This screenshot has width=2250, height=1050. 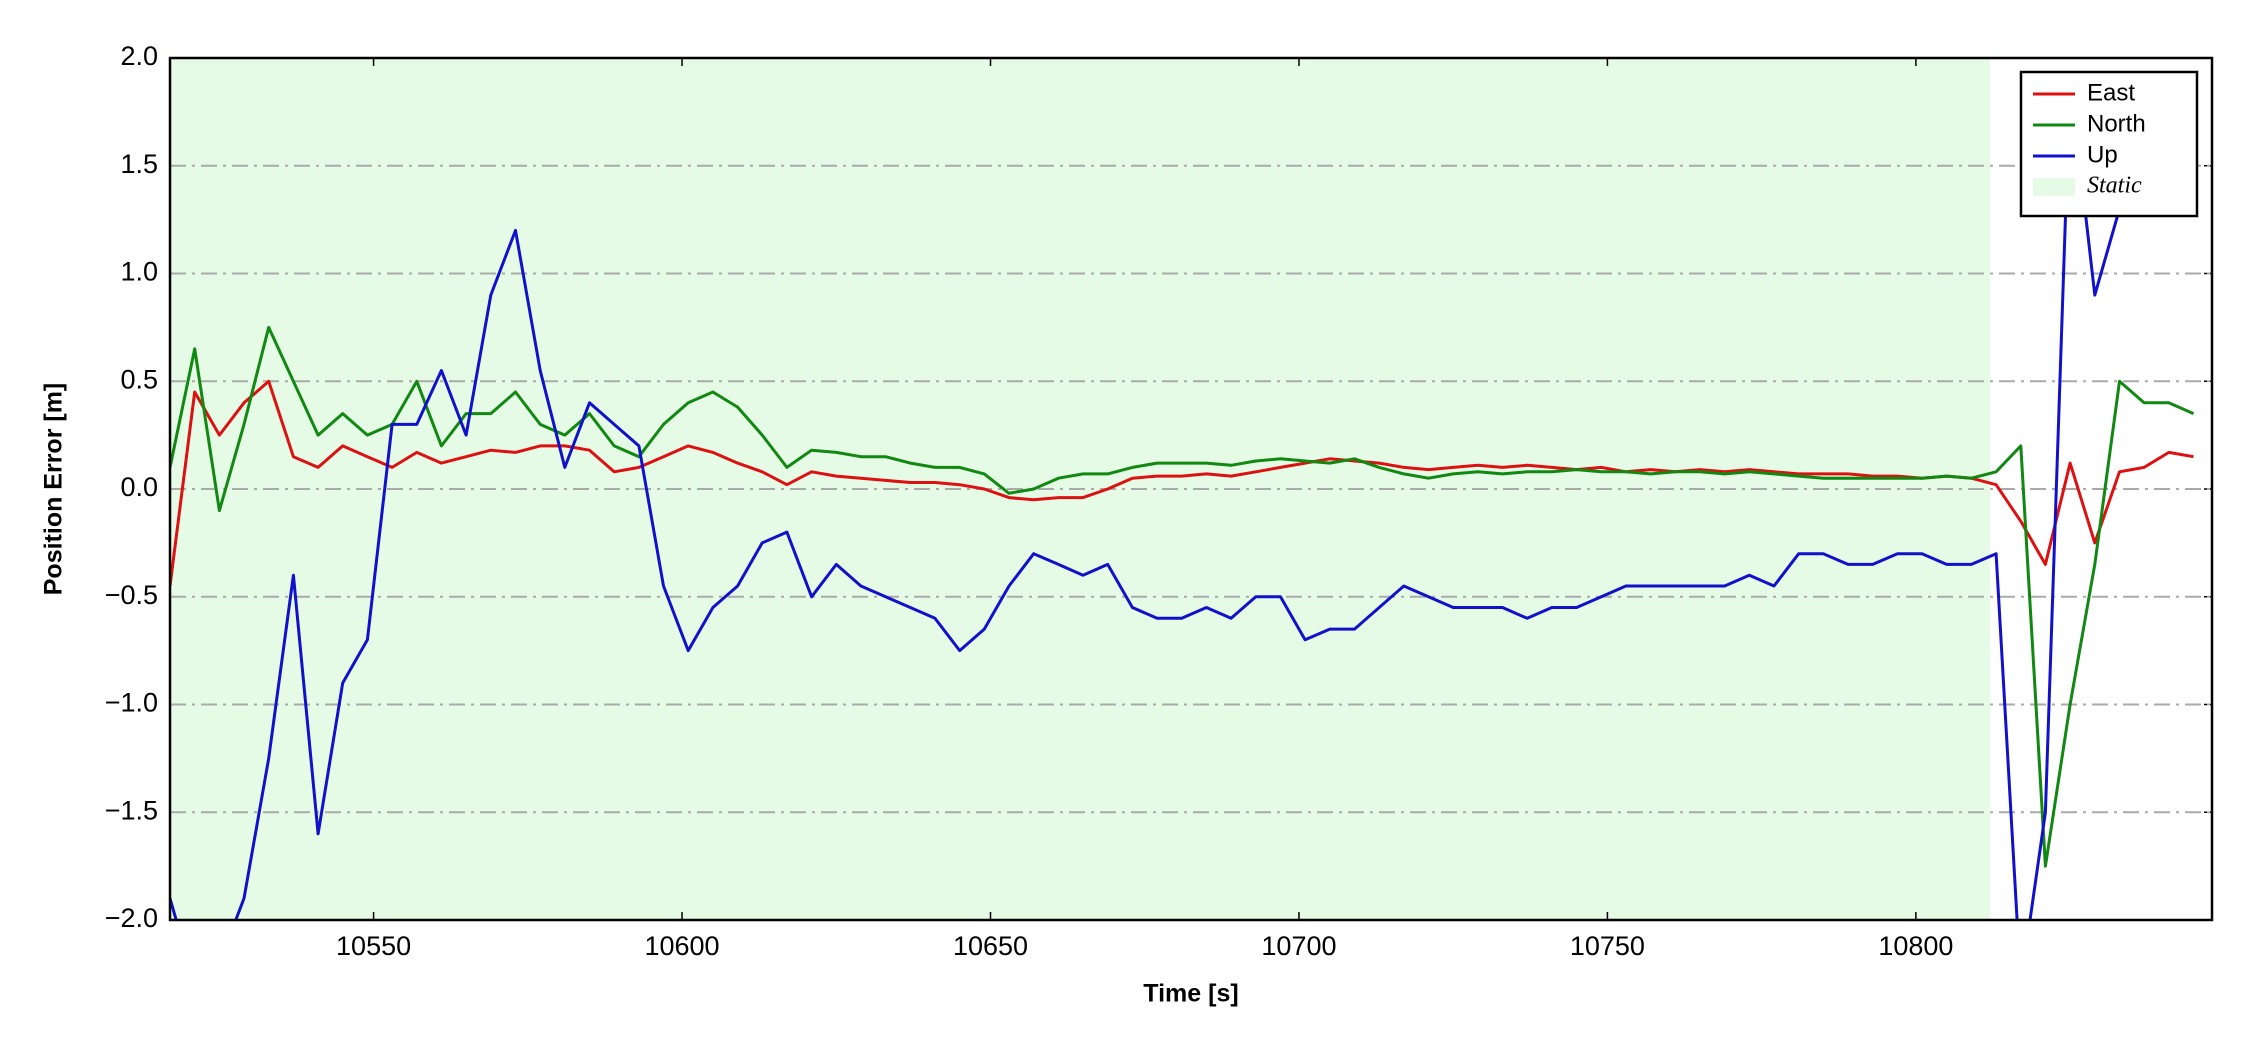 I want to click on x-tick-label: 10700, so click(x=1298, y=946).